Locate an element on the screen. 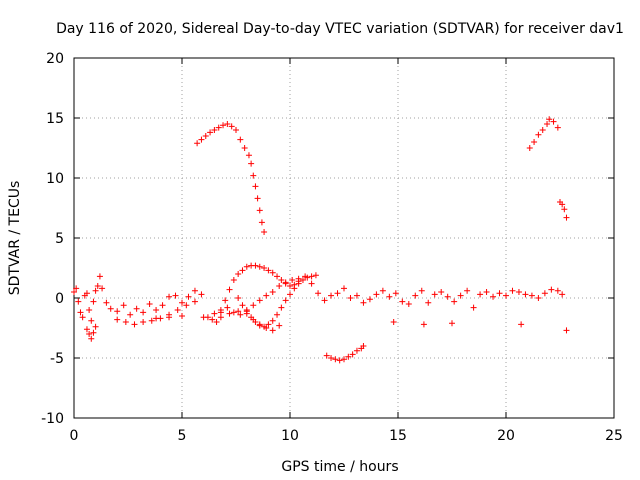 The height and width of the screenshot is (480, 640). series-scattered-outliers is located at coordinates (361, 323).